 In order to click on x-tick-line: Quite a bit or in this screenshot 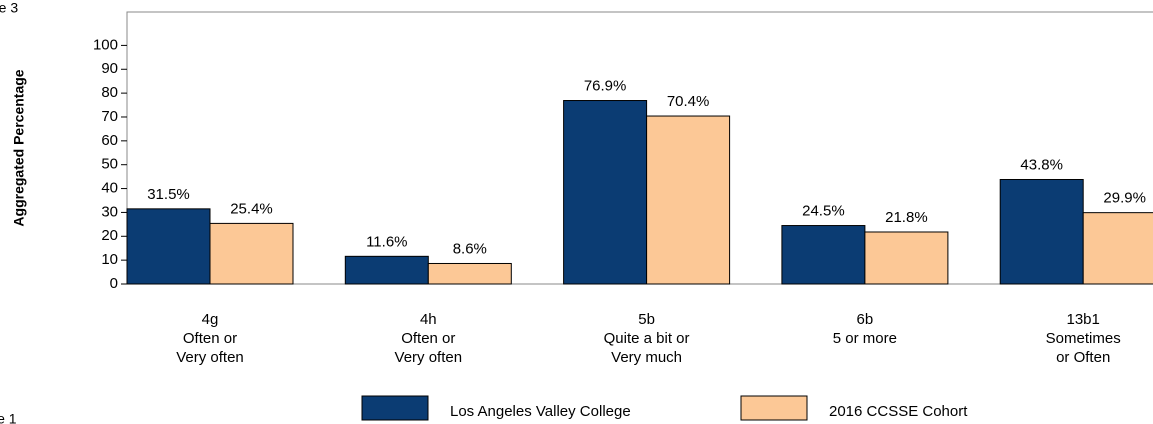, I will do `click(647, 338)`.